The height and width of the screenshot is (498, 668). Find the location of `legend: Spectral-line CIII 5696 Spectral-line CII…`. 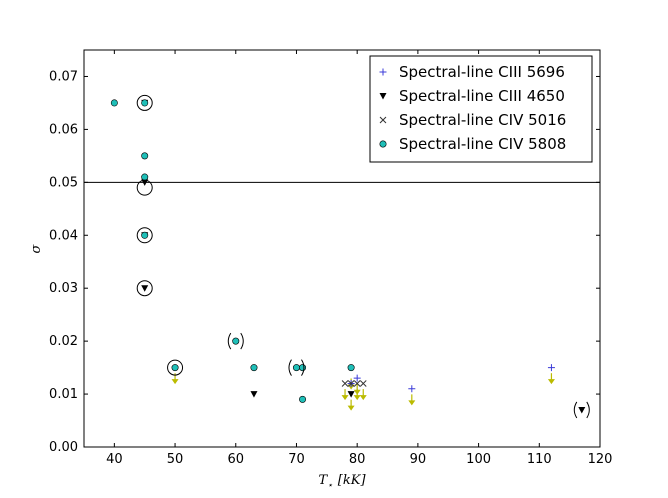

legend: Spectral-line CIII 5696 Spectral-line CII… is located at coordinates (481, 109).